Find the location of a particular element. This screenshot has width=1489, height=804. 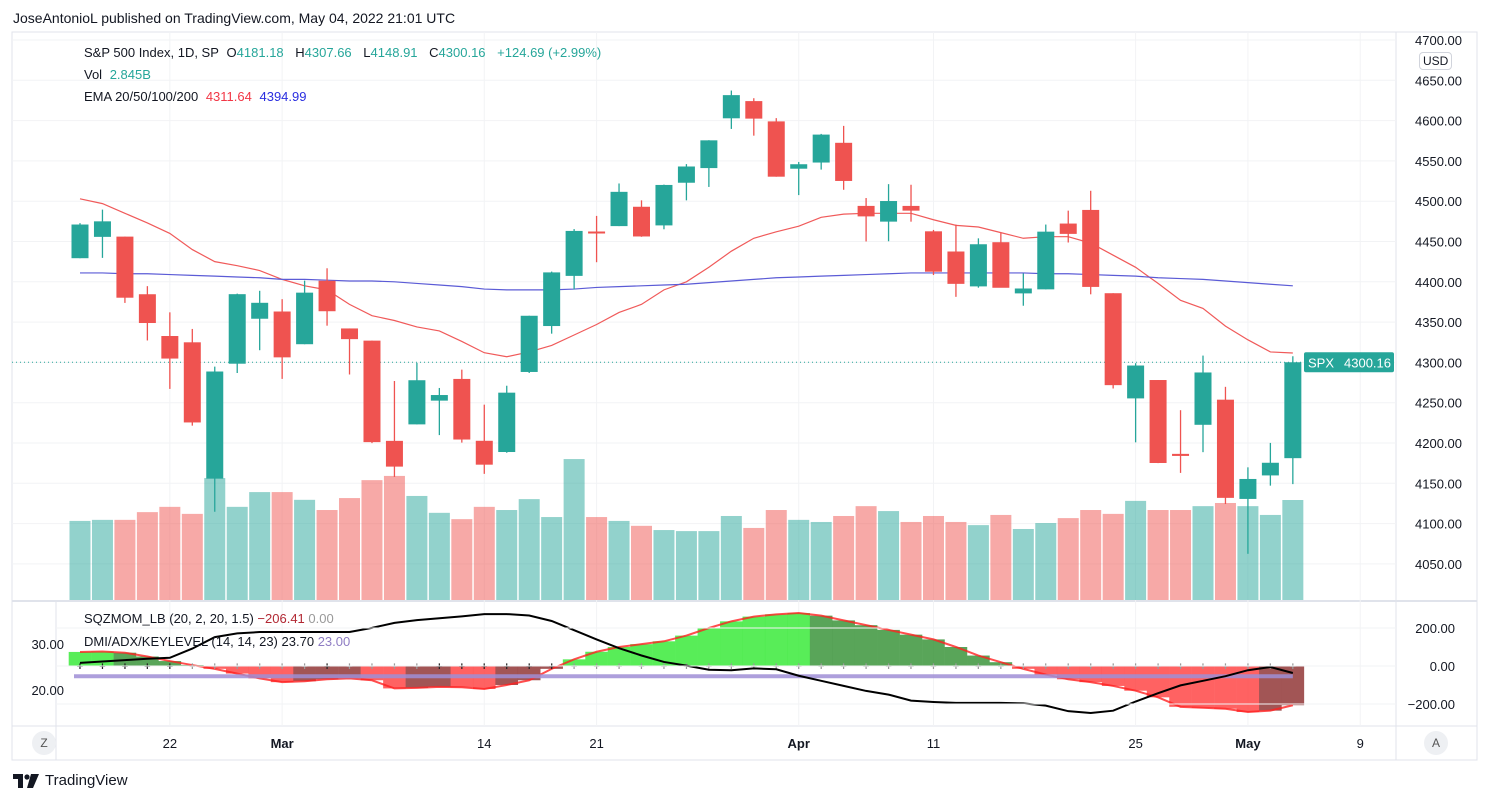

price-tick-label: 4700.00 is located at coordinates (1438, 40).